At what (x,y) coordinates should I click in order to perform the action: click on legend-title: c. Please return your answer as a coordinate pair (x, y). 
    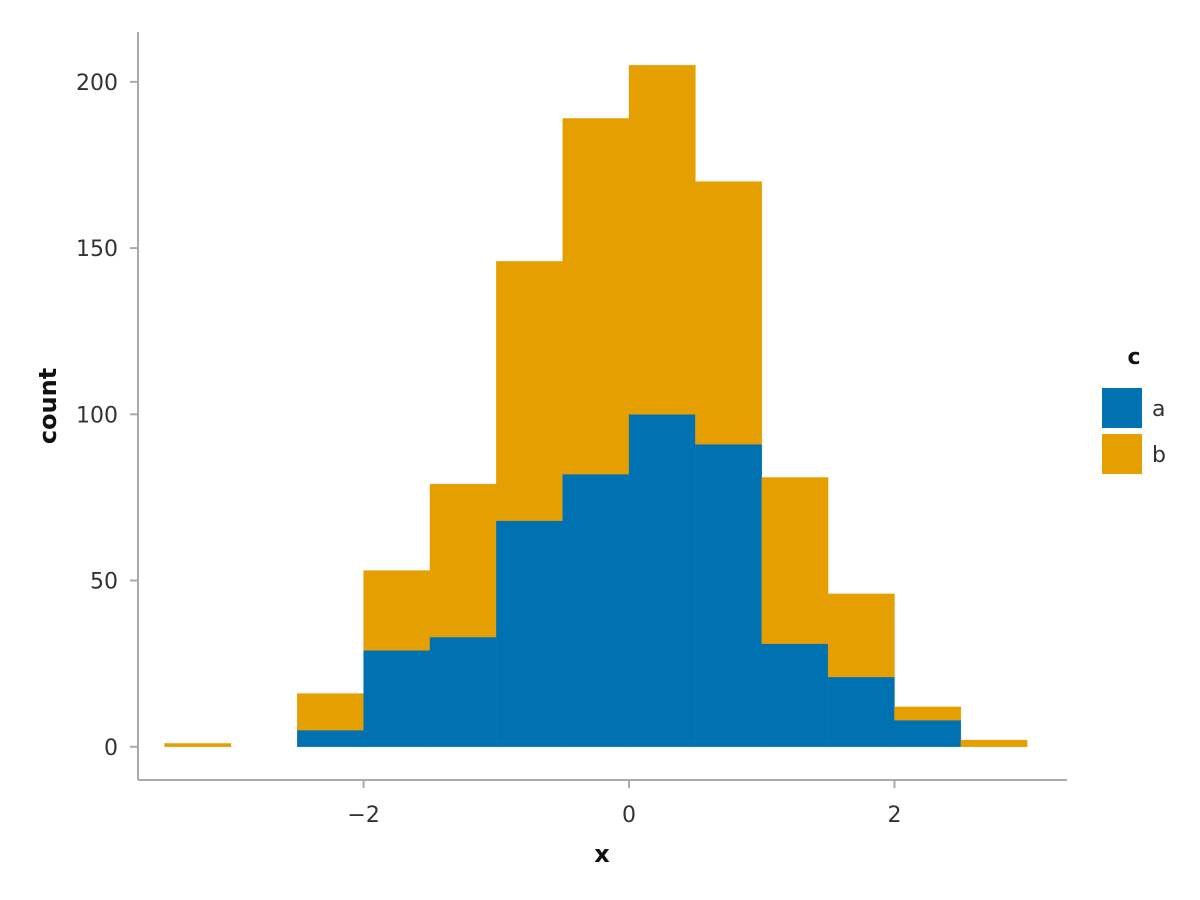
    Looking at the image, I should click on (1133, 357).